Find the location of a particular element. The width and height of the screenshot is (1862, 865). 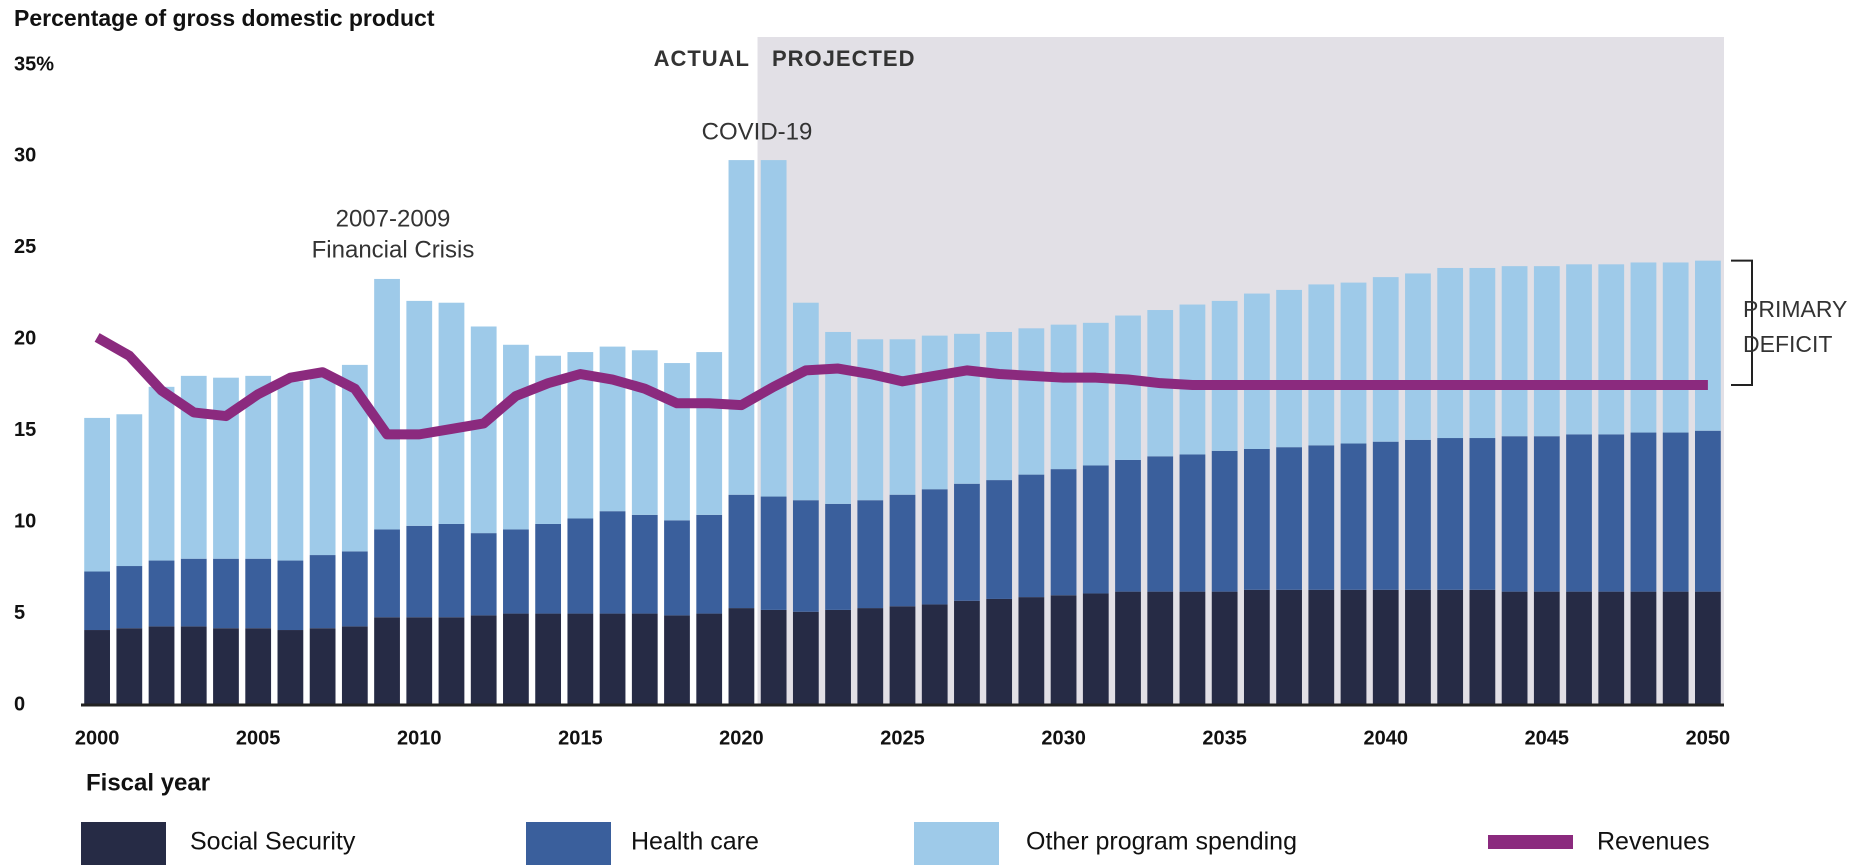

y-tick-label: 25 is located at coordinates (25, 247).